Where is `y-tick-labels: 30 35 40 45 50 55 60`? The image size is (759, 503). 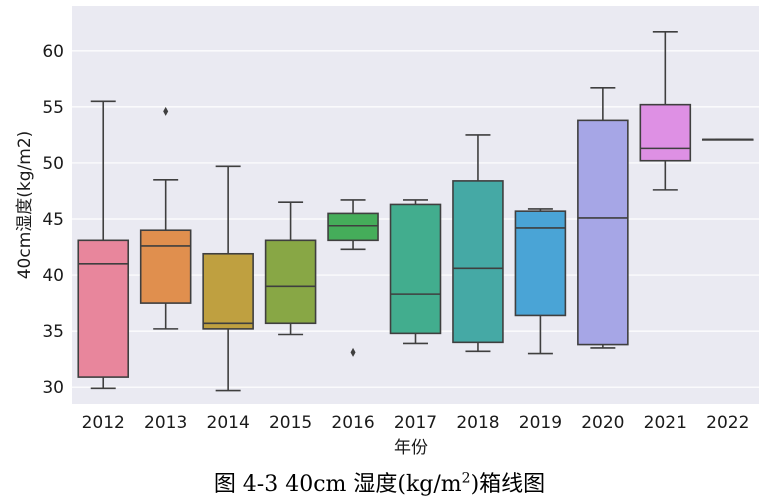 y-tick-labels: 30 35 40 45 50 55 60 is located at coordinates (53, 220).